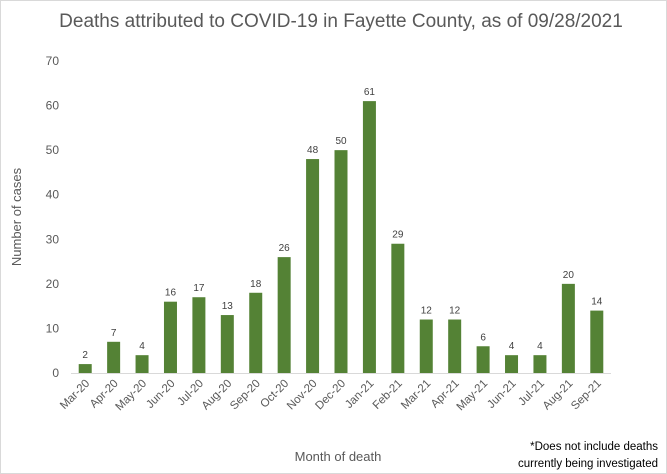 Image resolution: width=667 pixels, height=474 pixels. Describe the element at coordinates (114, 333) in the screenshot. I see `data-label: 7` at that location.